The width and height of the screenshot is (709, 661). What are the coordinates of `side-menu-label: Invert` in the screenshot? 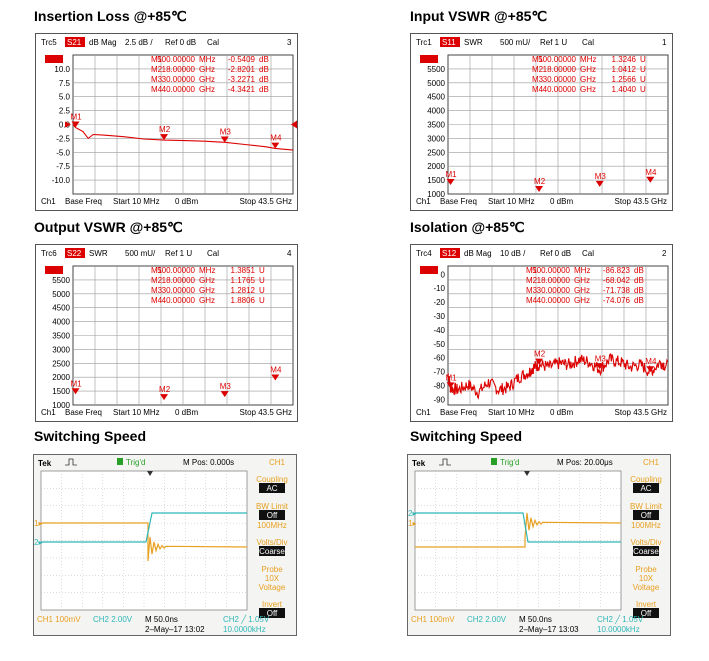 It's located at (646, 604).